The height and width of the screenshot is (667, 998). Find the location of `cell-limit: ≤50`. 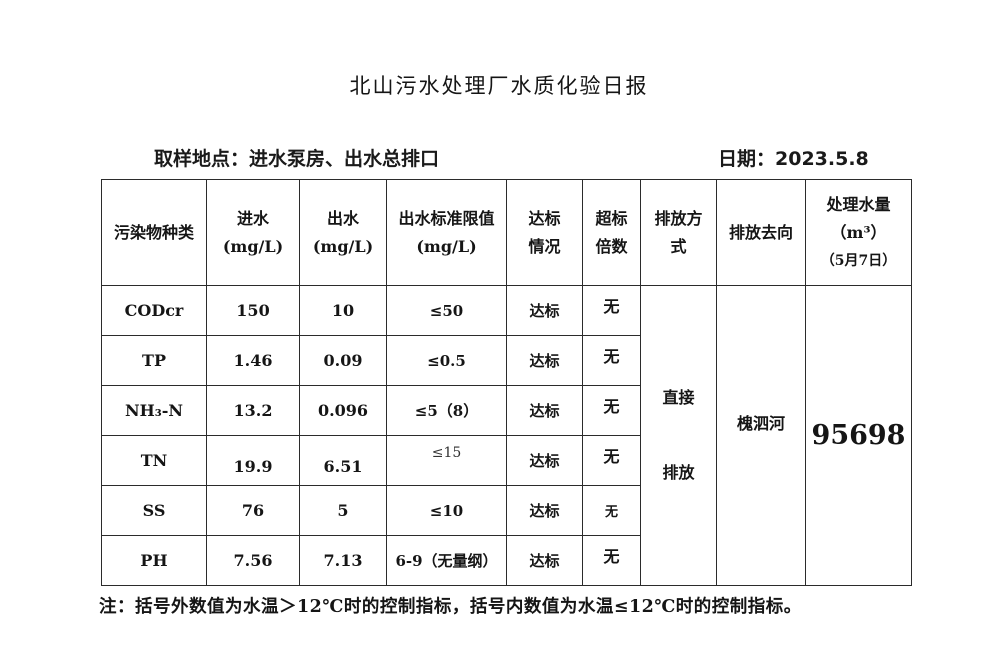

cell-limit: ≤50 is located at coordinates (446, 310).